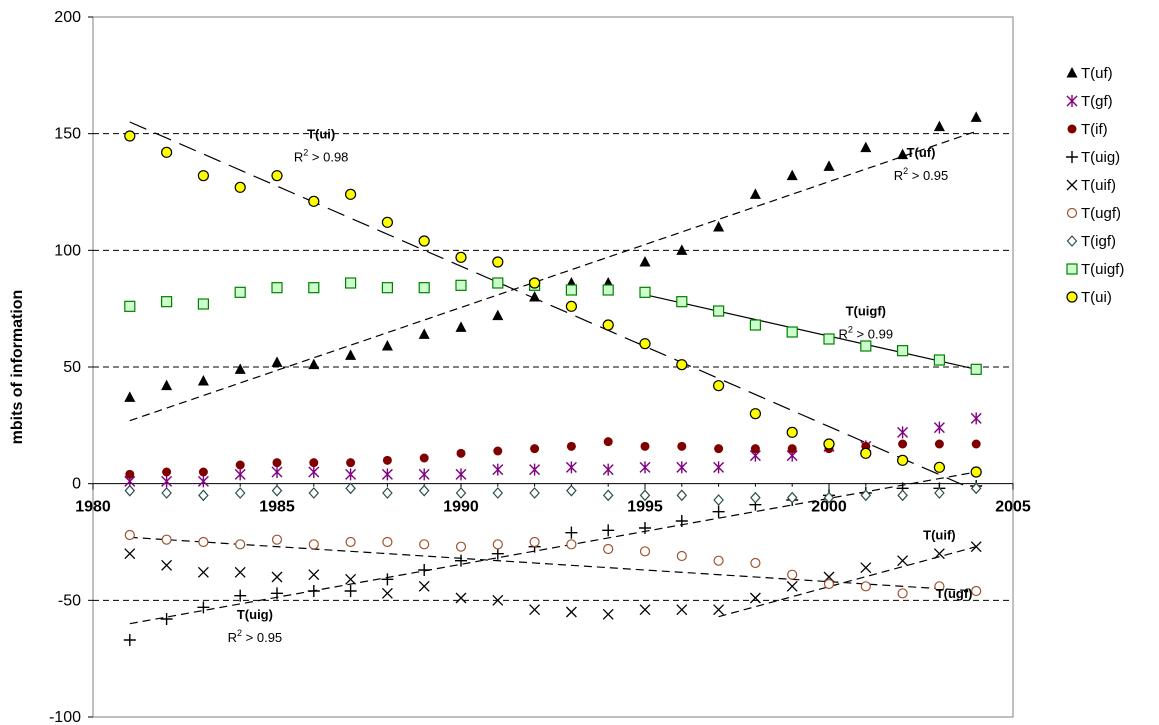 The width and height of the screenshot is (1159, 725). What do you see at coordinates (553, 494) in the screenshot?
I see `series-T(igf)` at bounding box center [553, 494].